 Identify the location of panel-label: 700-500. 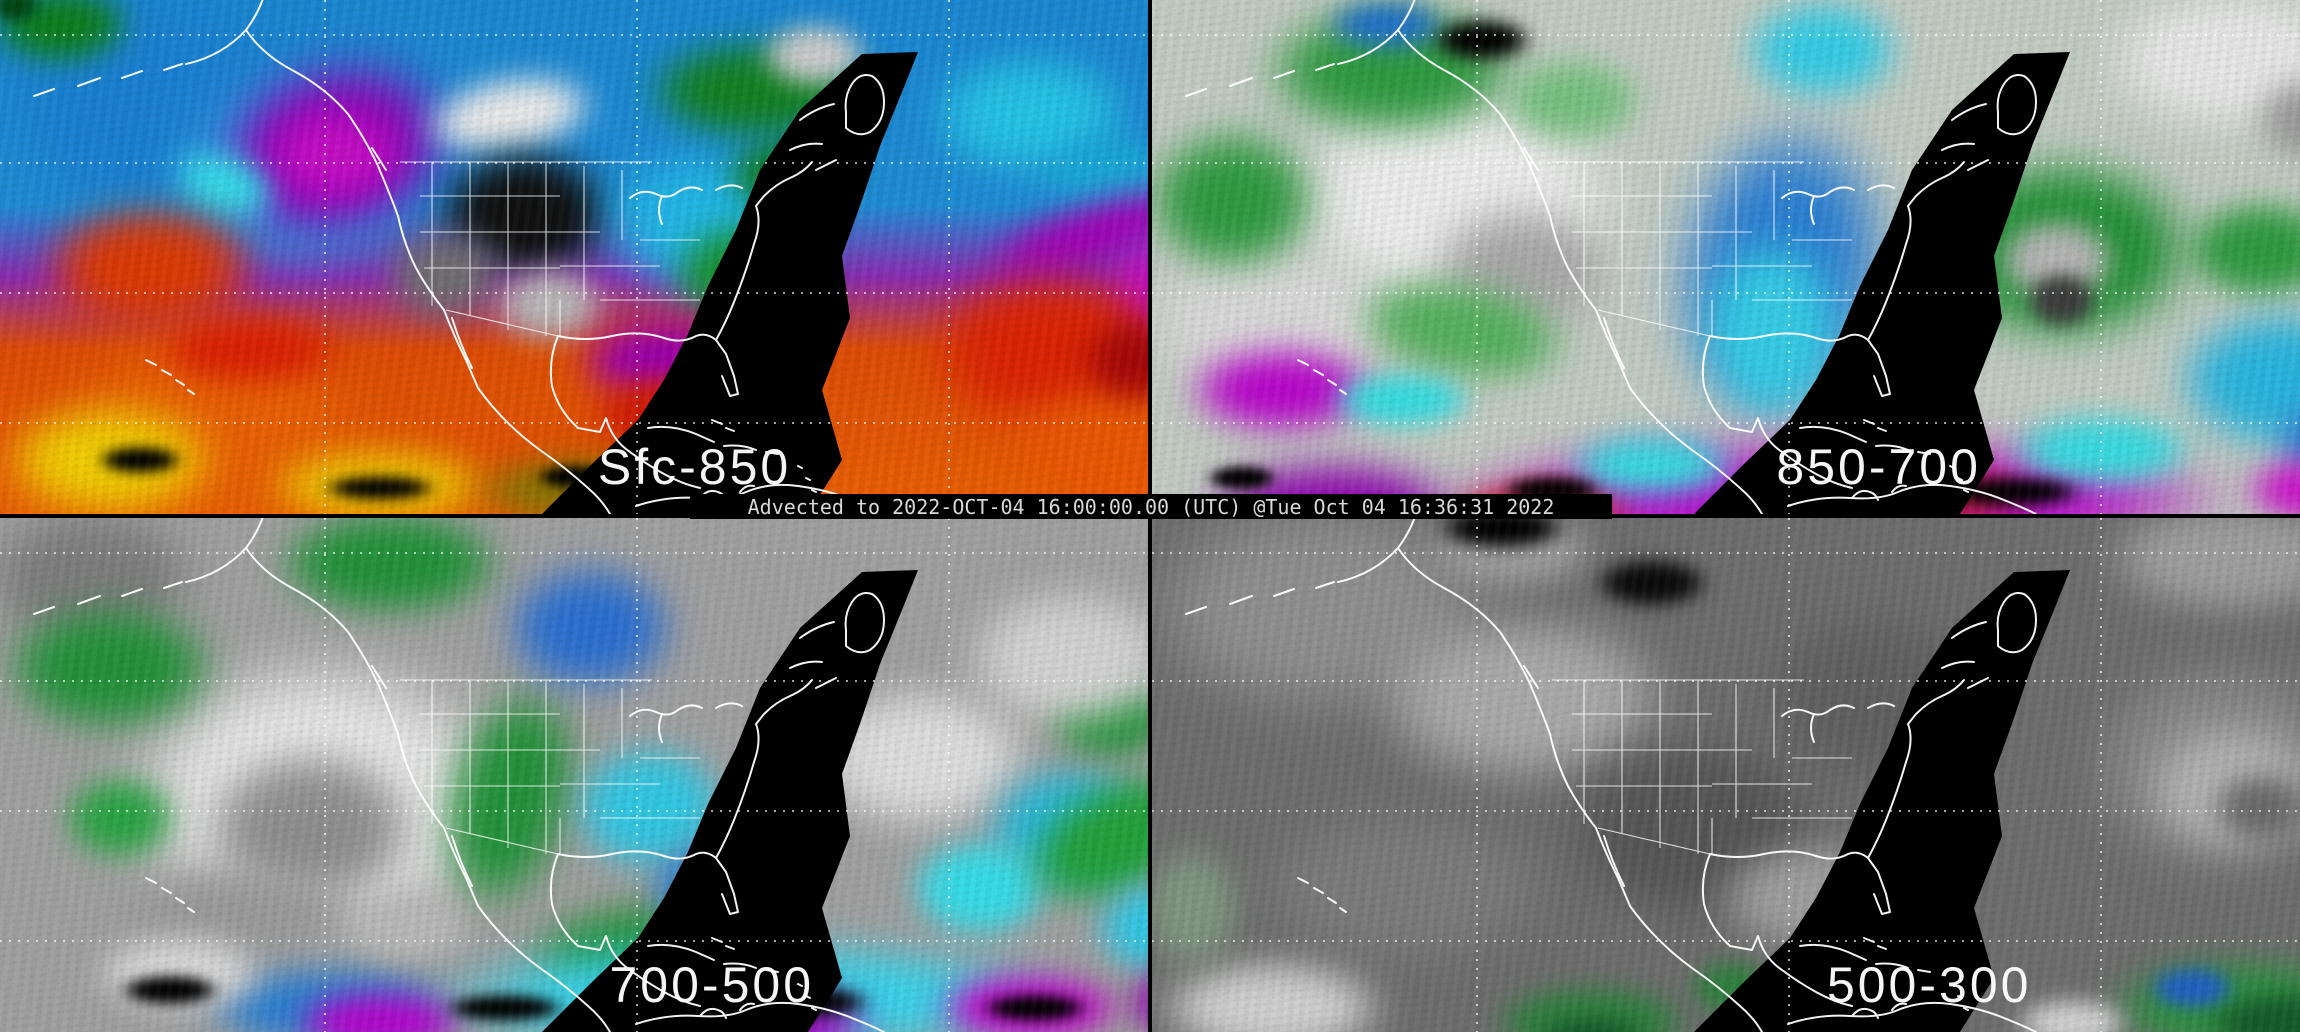
(711, 985).